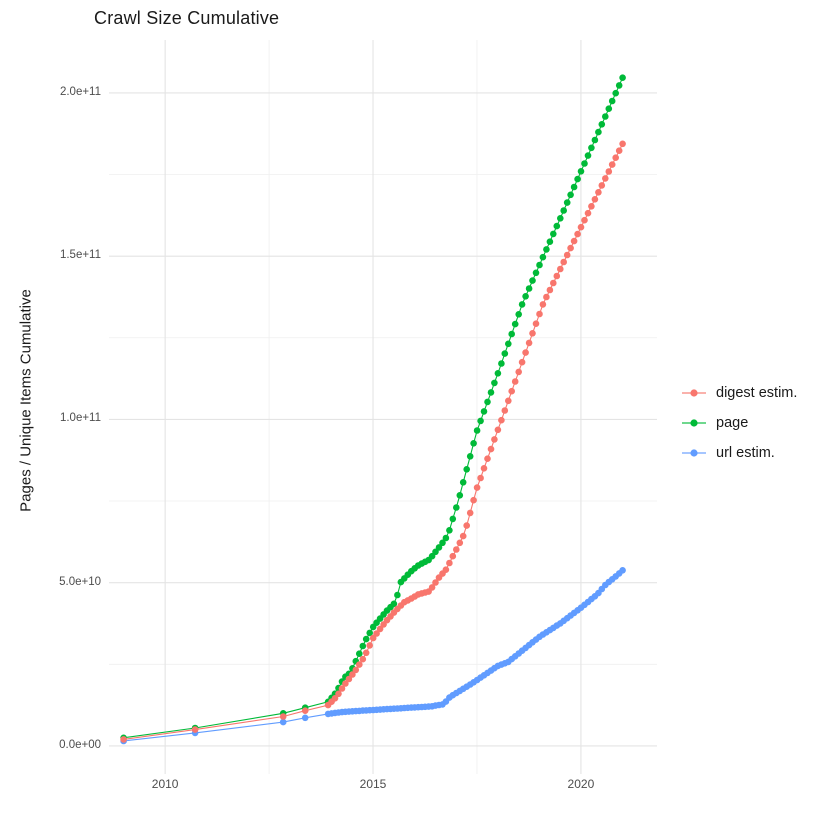 The image size is (826, 827). I want to click on y-tick-label: 2.0e+11, so click(80, 91).